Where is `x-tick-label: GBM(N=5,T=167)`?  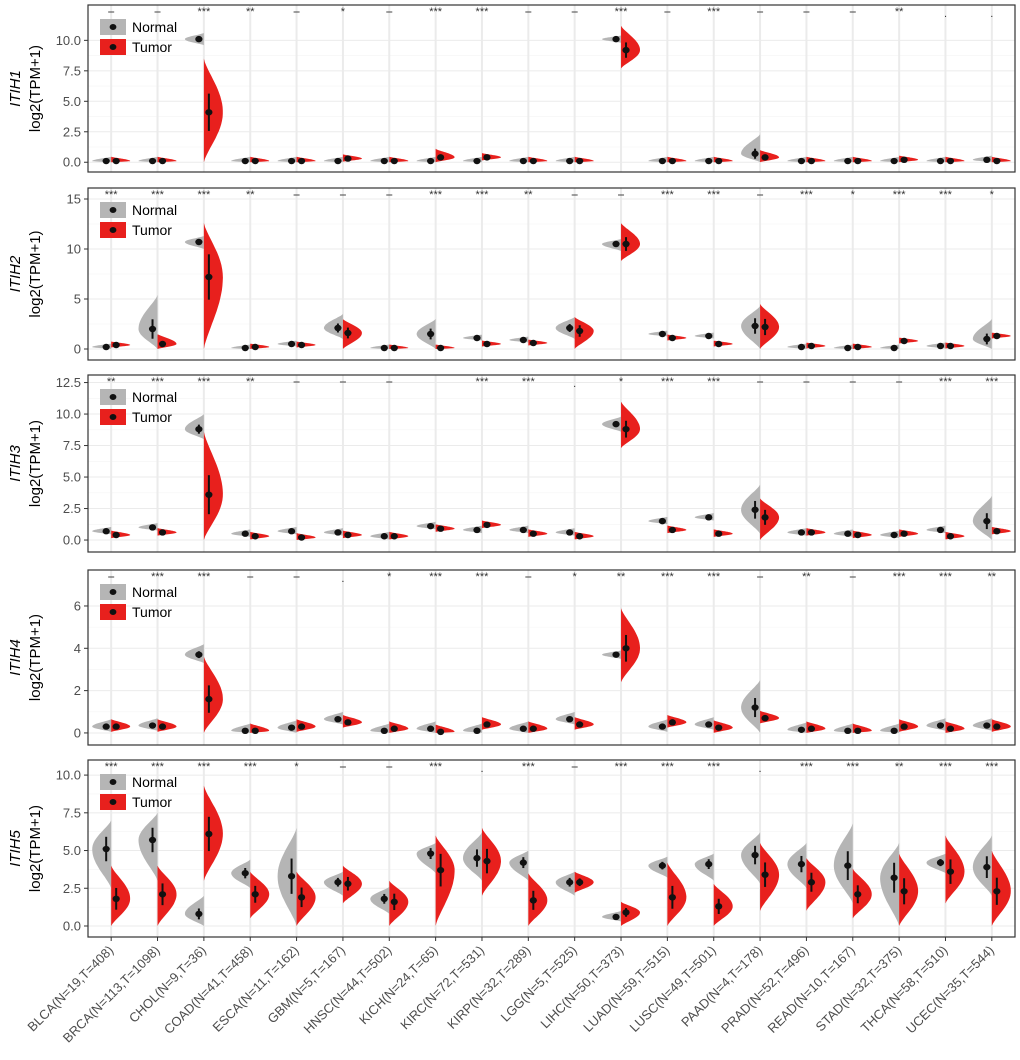 x-tick-label: GBM(N=5,T=167) is located at coordinates (306, 985).